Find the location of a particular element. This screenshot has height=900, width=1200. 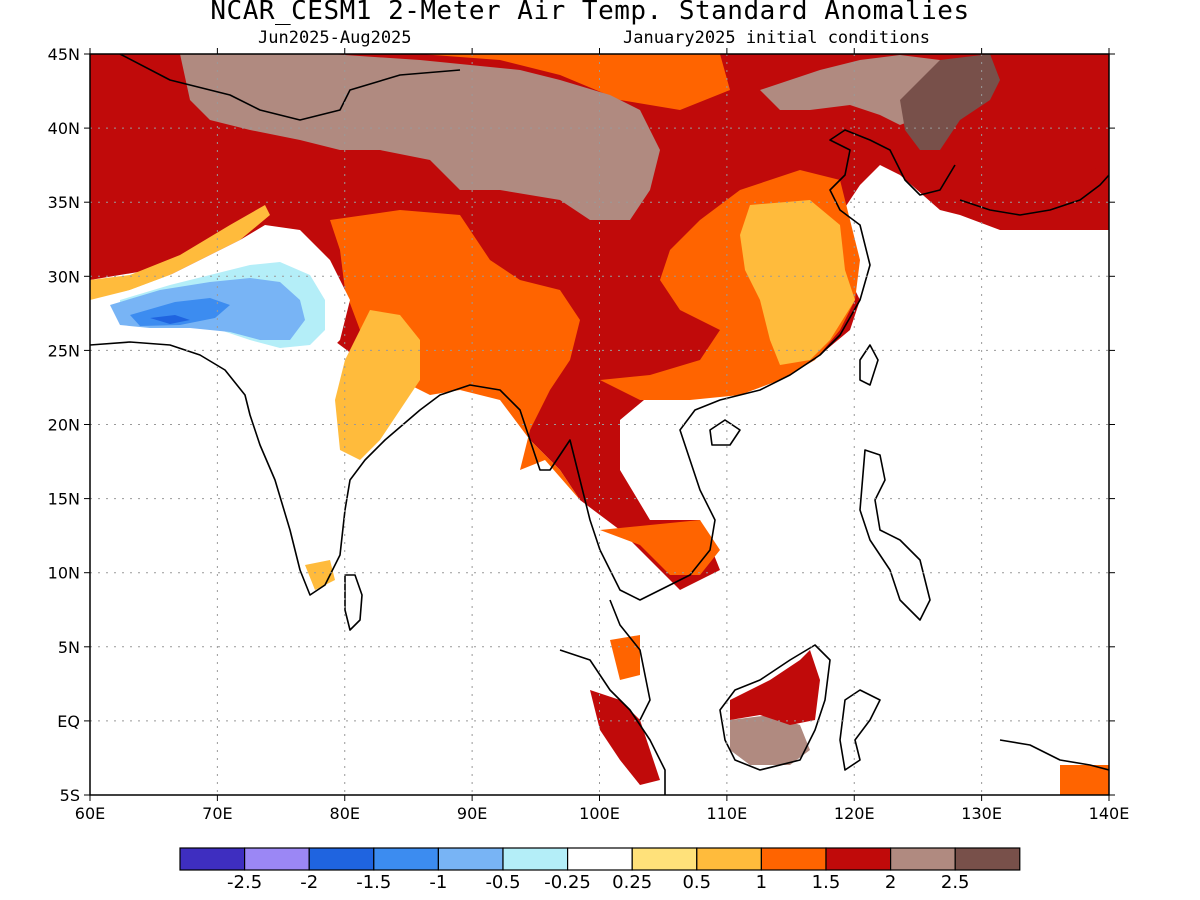

lat-tick-label: EQ is located at coordinates (68, 721).